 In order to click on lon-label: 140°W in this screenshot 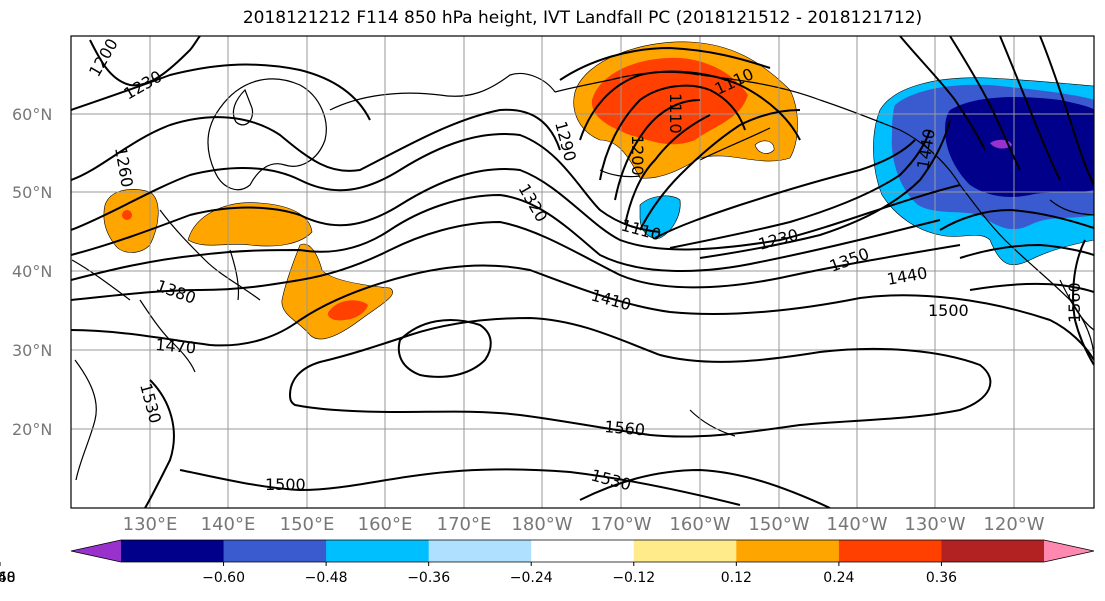, I will do `click(856, 524)`.